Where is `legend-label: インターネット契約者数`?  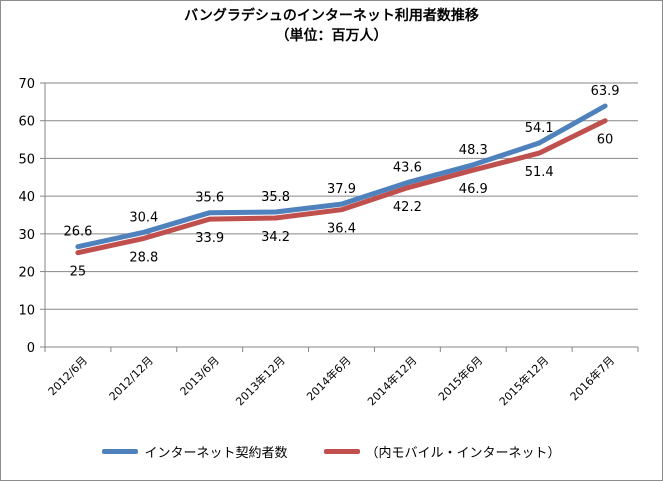
legend-label: インターネット契約者数 is located at coordinates (216, 453).